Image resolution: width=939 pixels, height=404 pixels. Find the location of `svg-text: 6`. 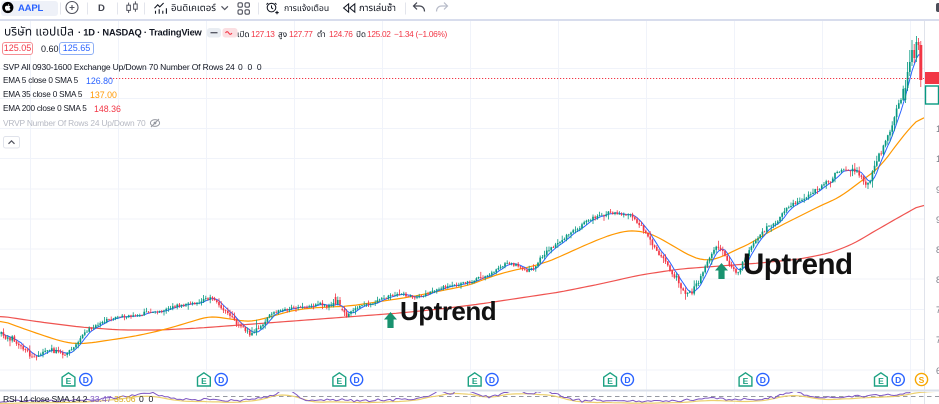

svg-text: 6 is located at coordinates (937, 371).